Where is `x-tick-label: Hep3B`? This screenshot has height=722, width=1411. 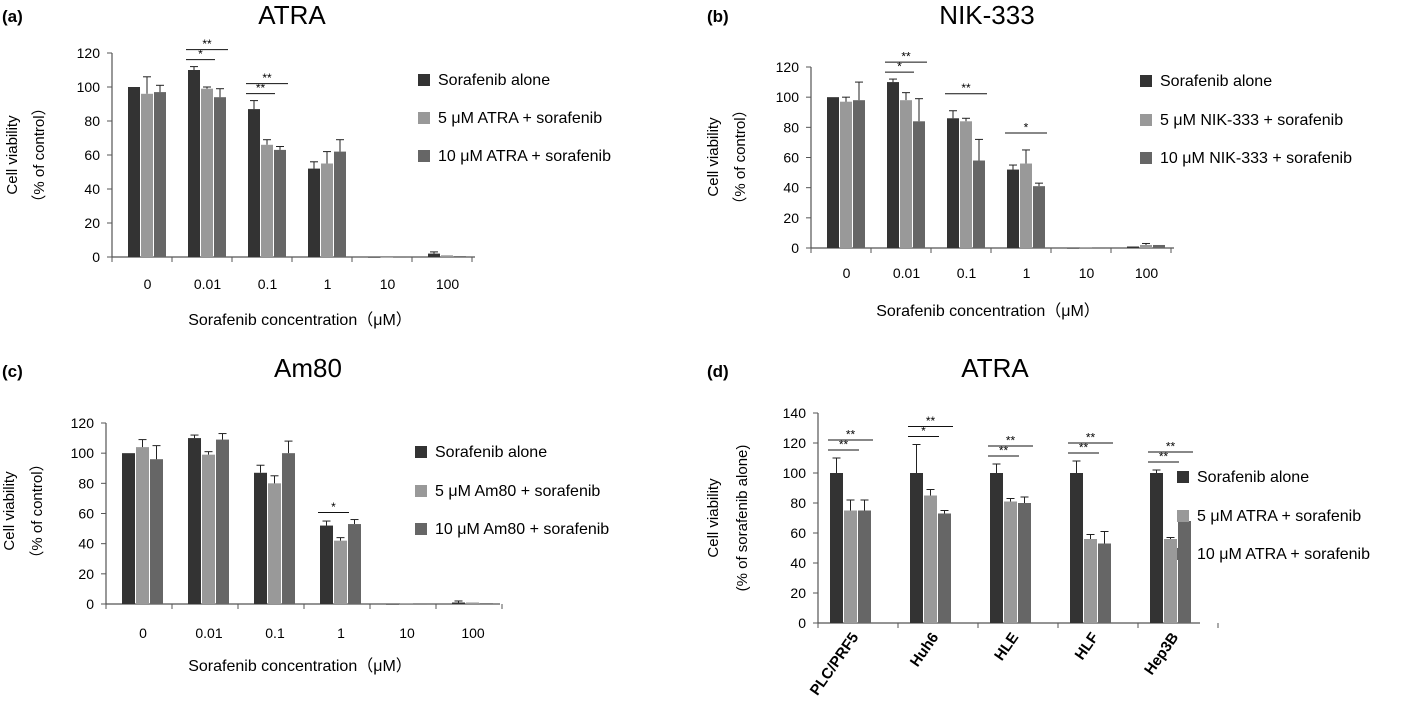 x-tick-label: Hep3B is located at coordinates (1161, 653).